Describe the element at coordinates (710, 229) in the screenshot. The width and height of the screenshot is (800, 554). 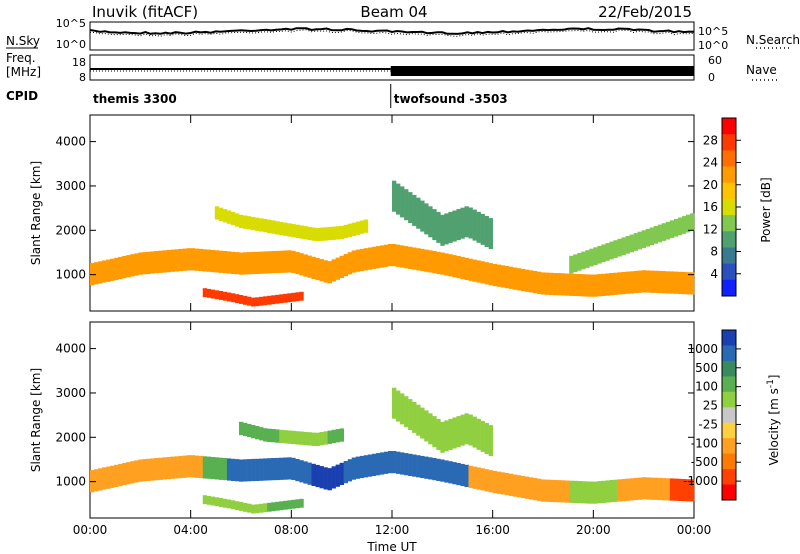
I see `colorbar-tick-label: 12` at that location.